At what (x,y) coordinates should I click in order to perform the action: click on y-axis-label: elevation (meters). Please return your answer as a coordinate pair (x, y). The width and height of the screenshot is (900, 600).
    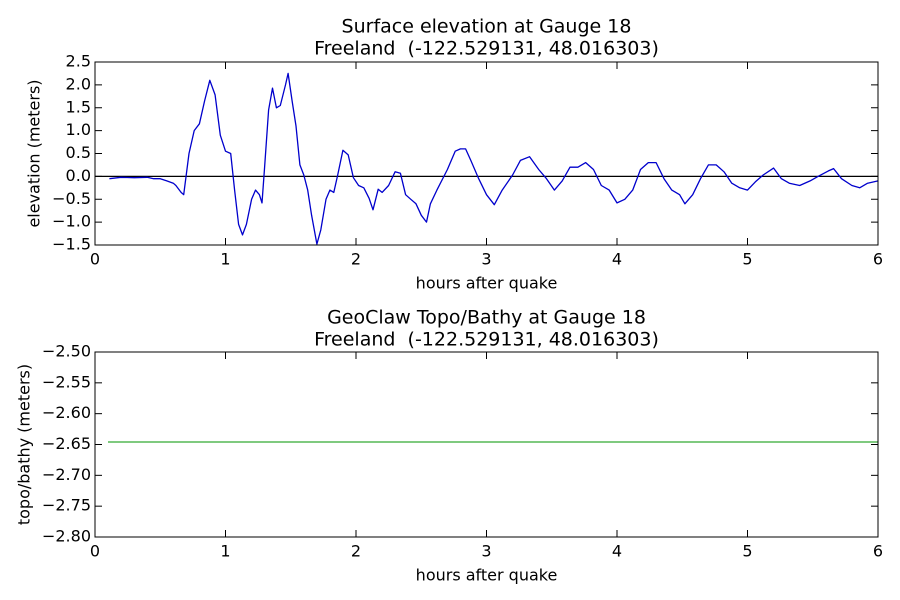
    Looking at the image, I should click on (34, 153).